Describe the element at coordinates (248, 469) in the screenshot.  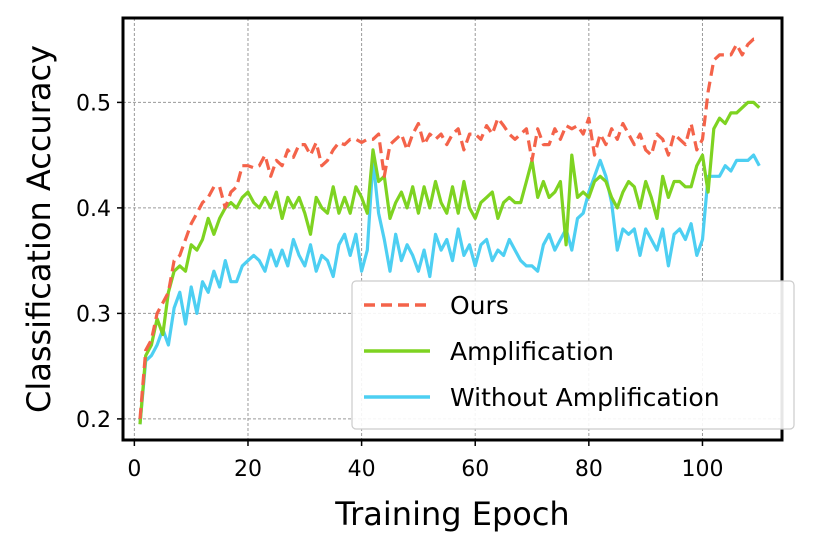
I see `x-tick-label: 20` at that location.